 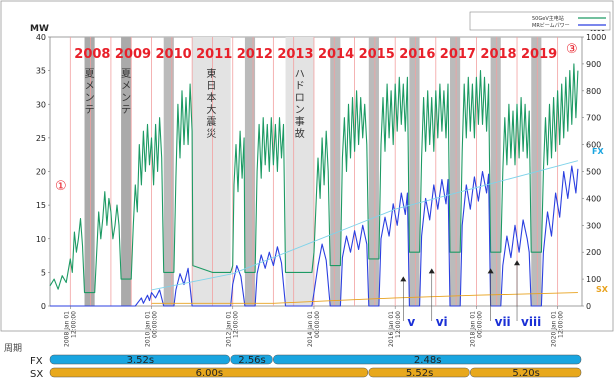 I want to click on x-tick-label: 2010 Jan 01, so click(x=148, y=329).